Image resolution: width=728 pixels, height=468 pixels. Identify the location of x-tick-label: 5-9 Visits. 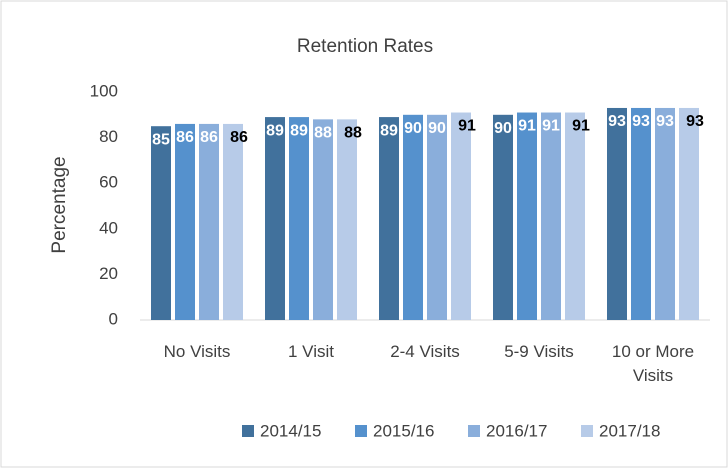
(539, 351).